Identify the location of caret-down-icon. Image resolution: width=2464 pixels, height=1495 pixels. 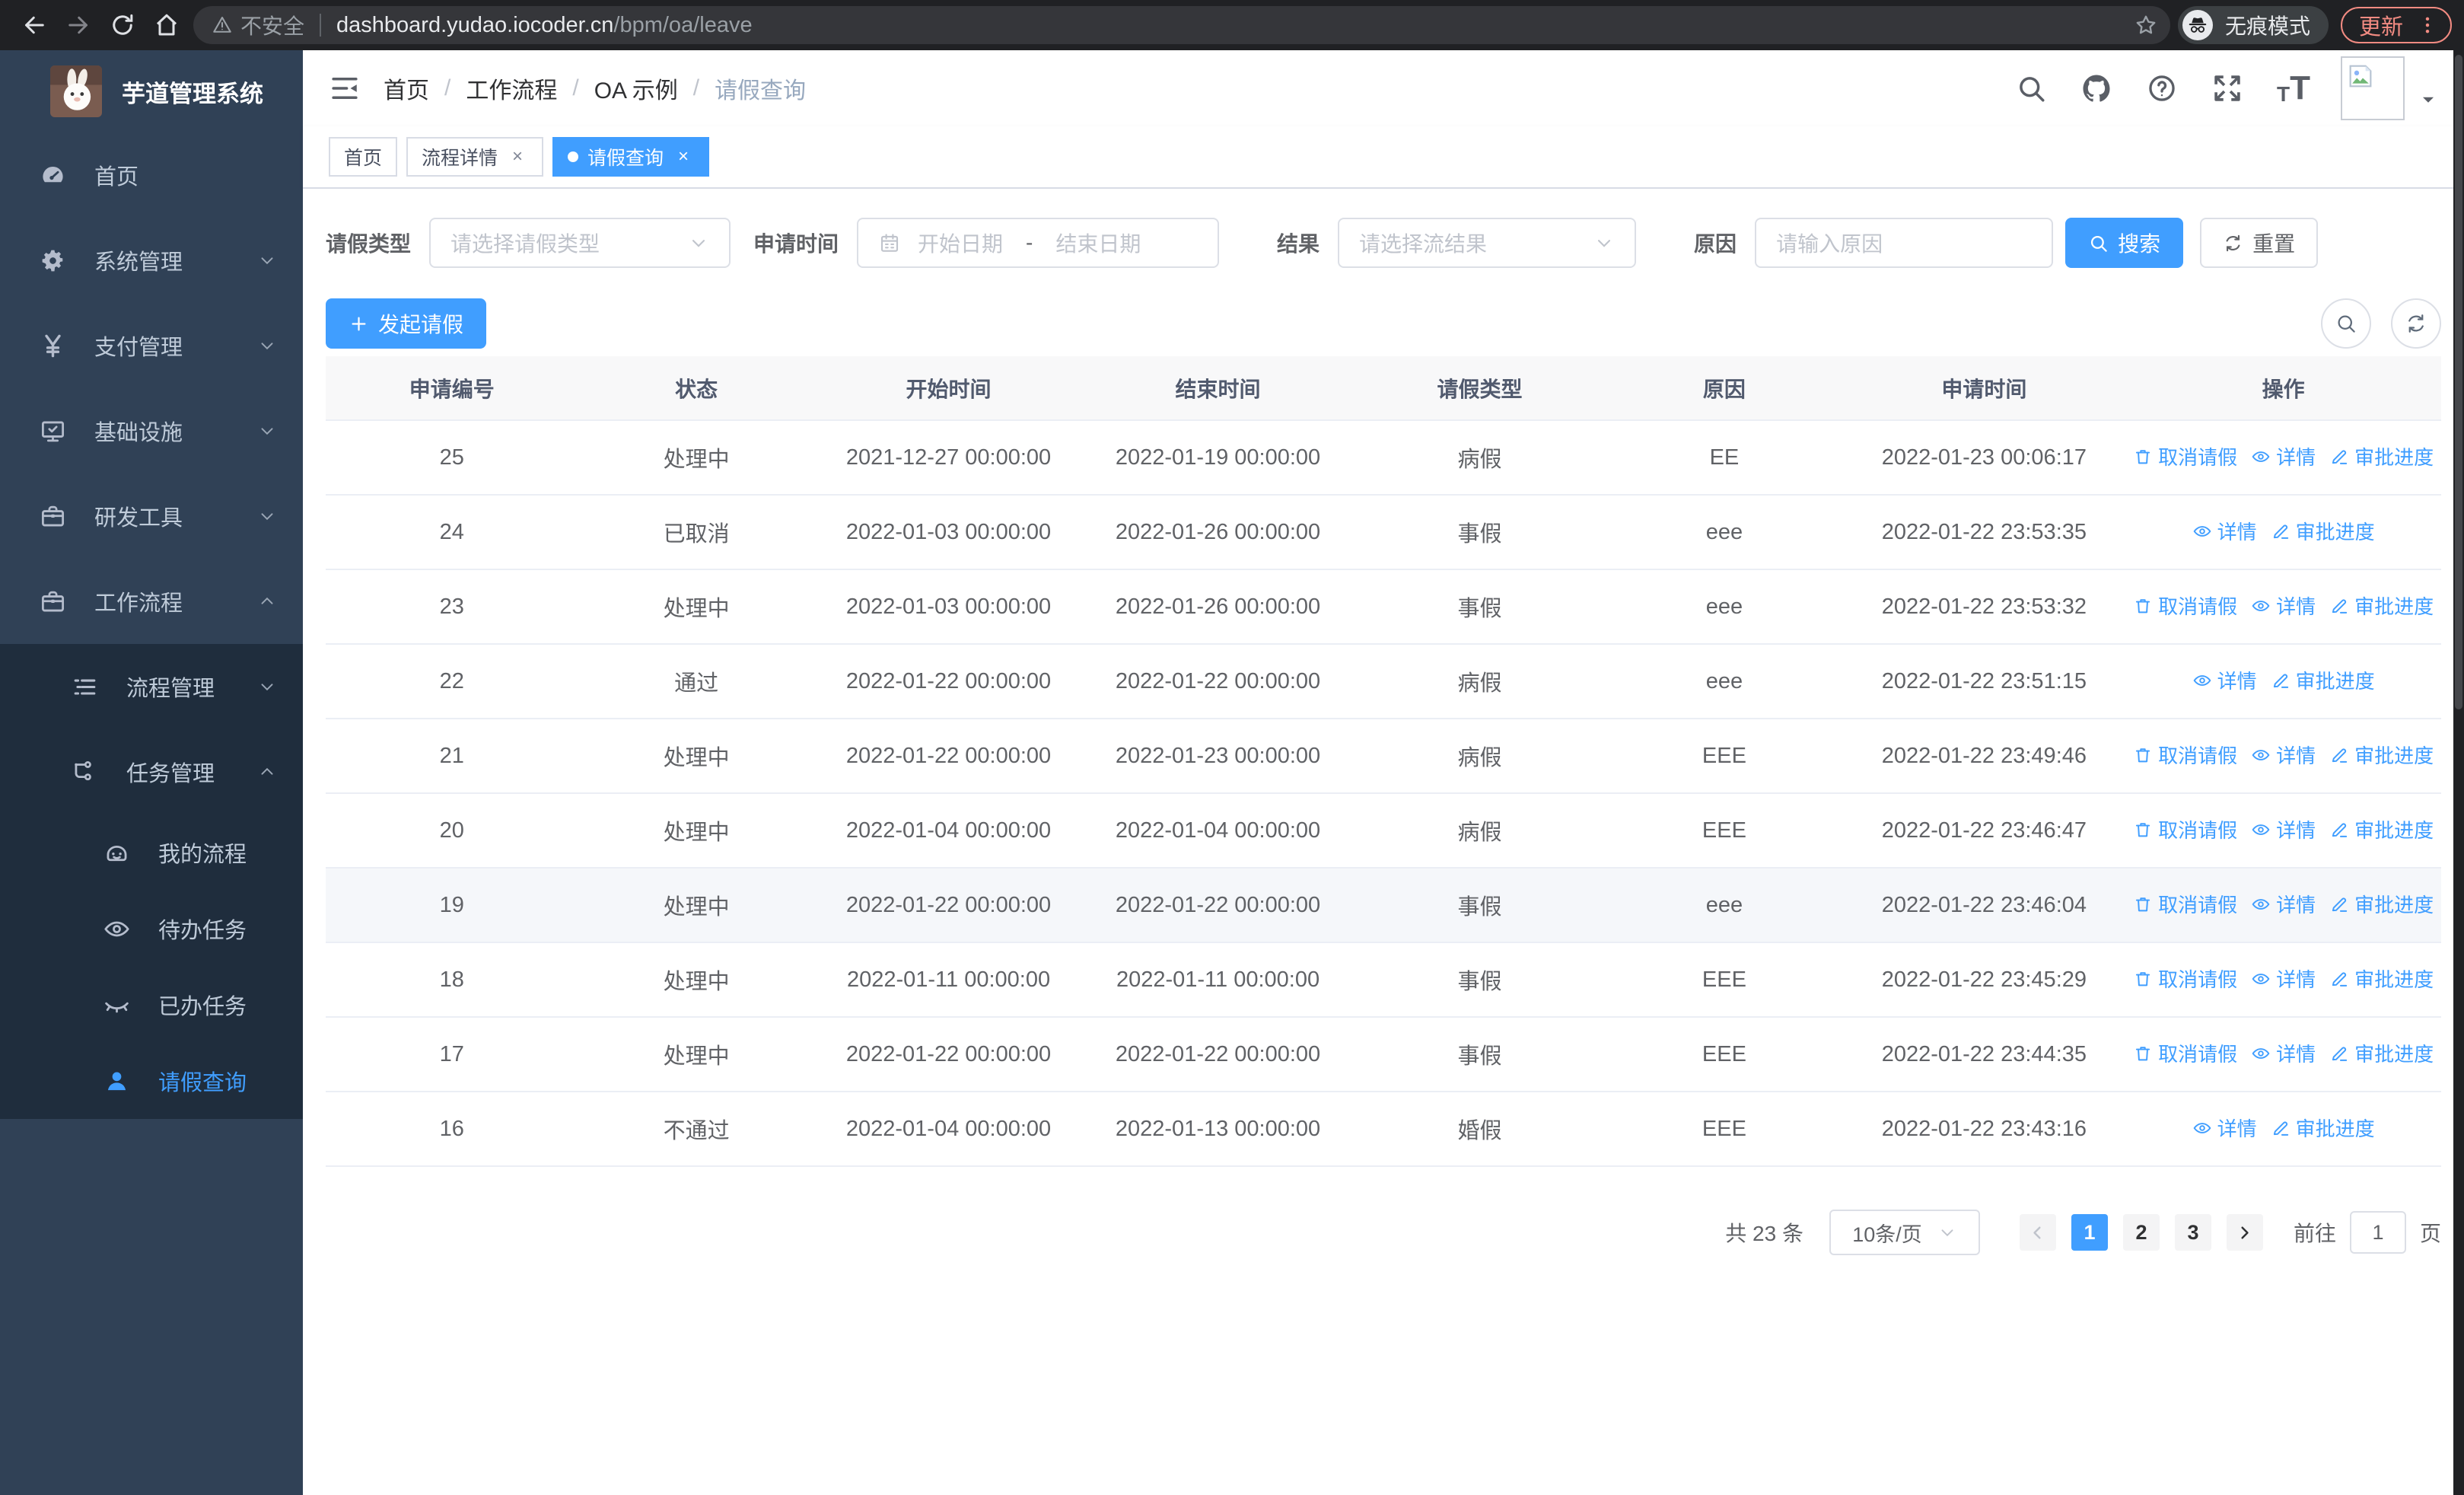
(2428, 100).